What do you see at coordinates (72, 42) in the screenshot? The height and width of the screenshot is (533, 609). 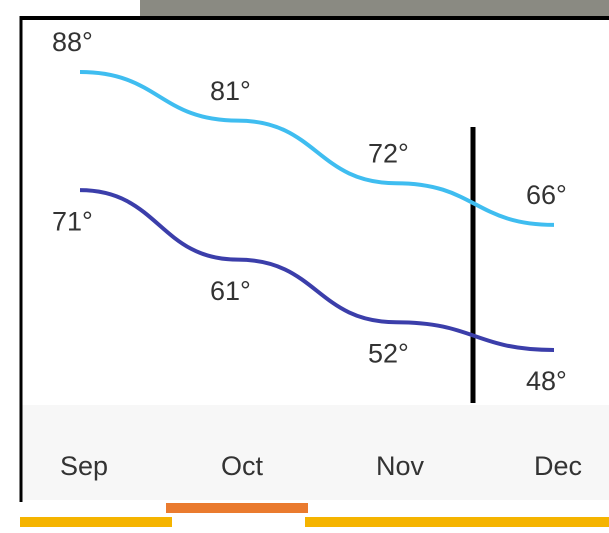 I see `value-label: 88°` at bounding box center [72, 42].